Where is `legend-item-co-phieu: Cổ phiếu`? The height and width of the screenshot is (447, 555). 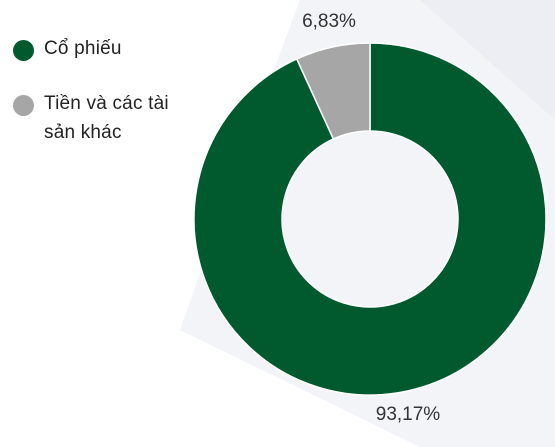
legend-item-co-phieu: Cổ phiếu is located at coordinates (105, 48).